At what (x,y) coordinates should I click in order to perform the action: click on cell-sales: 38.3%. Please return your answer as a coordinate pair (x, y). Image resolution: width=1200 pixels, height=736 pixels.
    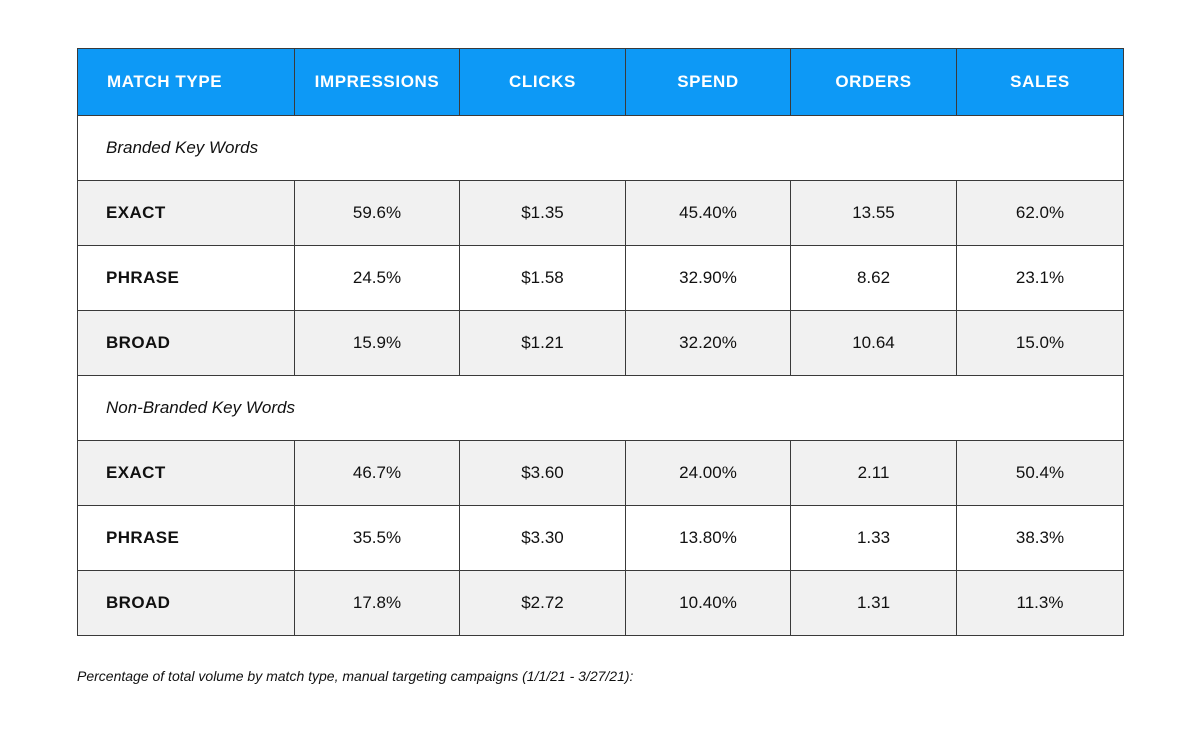
    Looking at the image, I should click on (1040, 538).